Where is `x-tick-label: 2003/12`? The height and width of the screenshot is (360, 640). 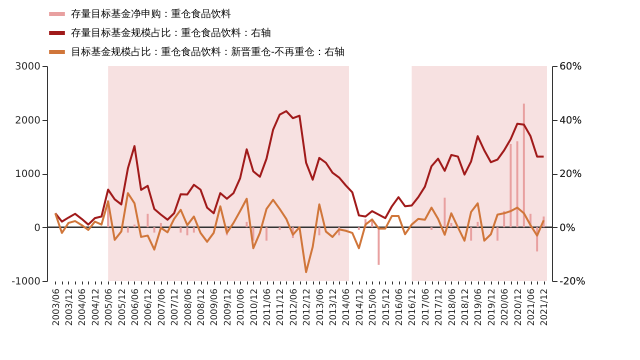 x-tick-label: 2003/12 is located at coordinates (70, 307).